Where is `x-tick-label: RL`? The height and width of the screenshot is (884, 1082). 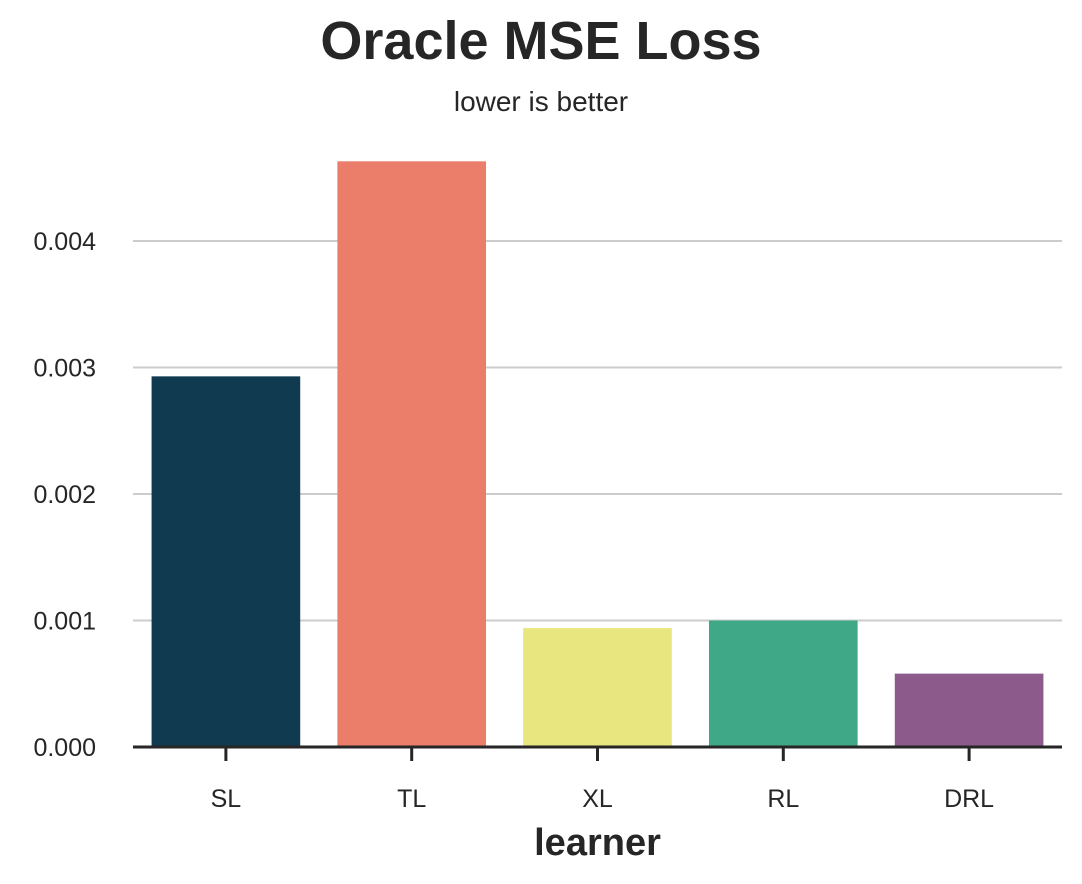 x-tick-label: RL is located at coordinates (783, 799).